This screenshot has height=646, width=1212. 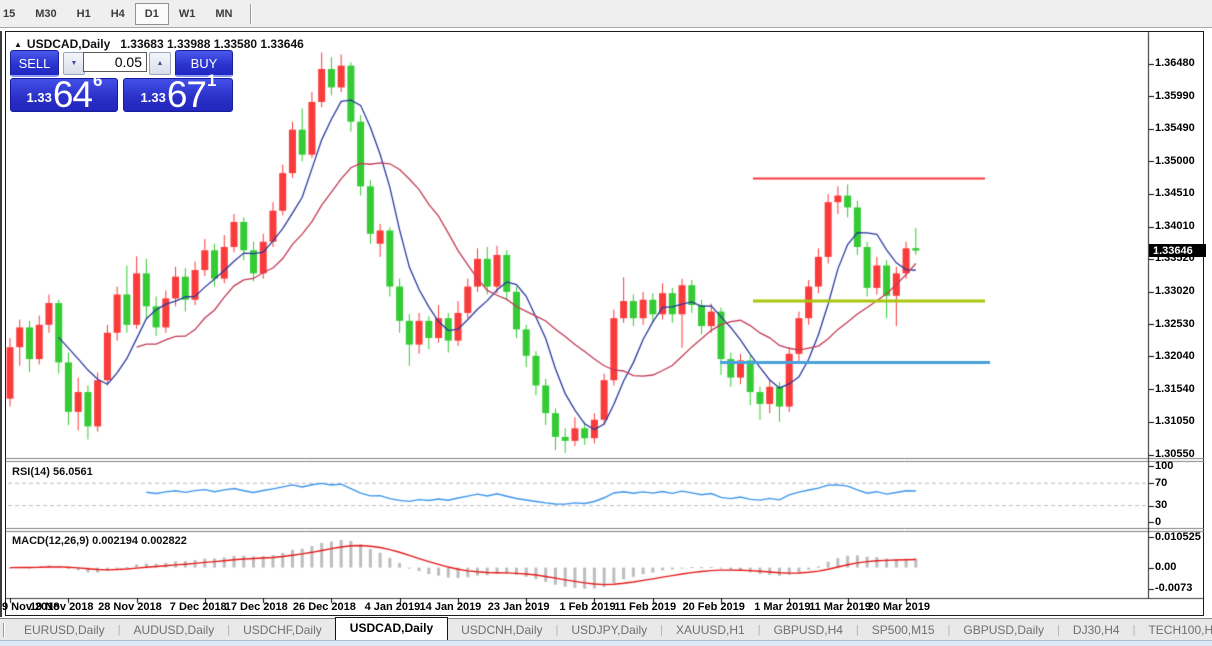 What do you see at coordinates (1180, 629) in the screenshot?
I see `tab-tech100-h1: TECH100,H1` at bounding box center [1180, 629].